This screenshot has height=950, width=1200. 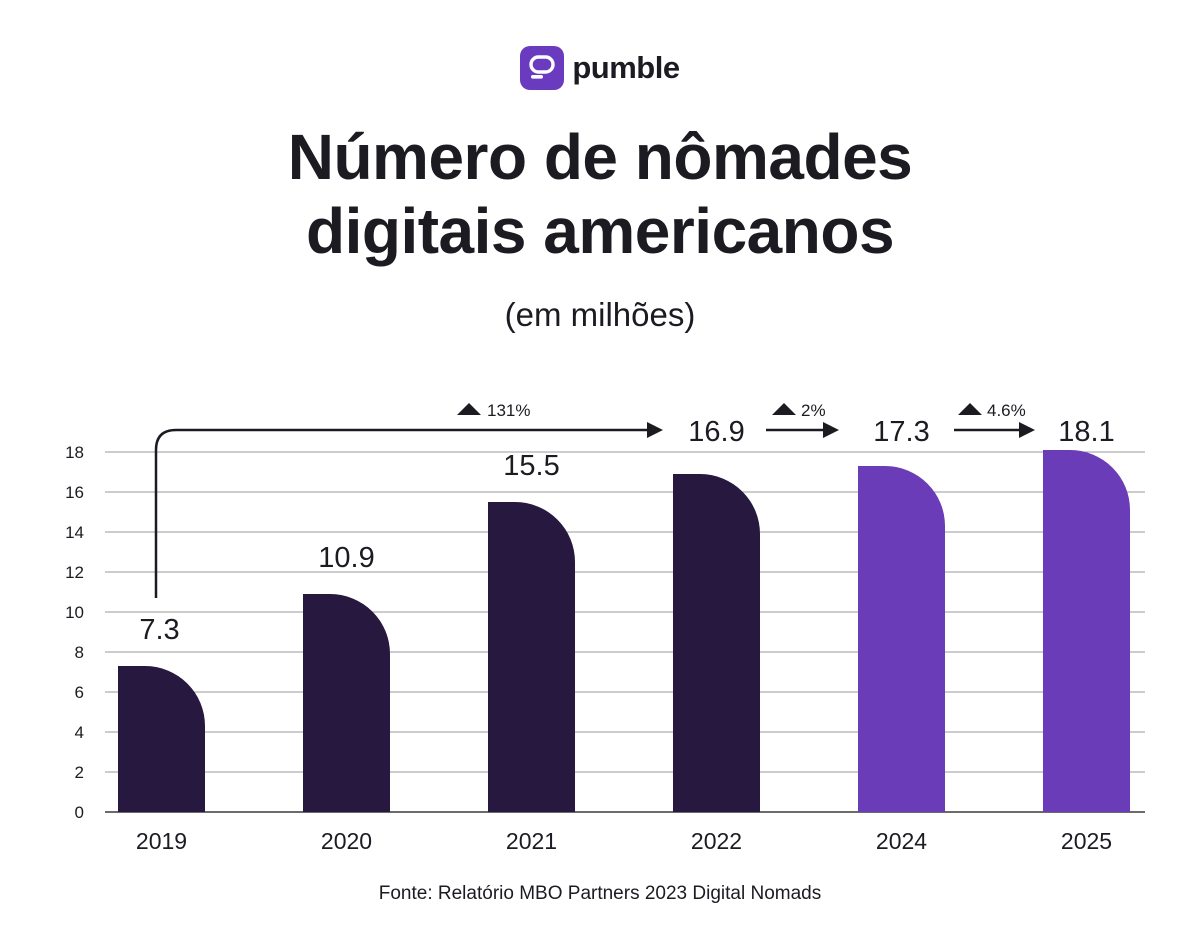 I want to click on y-tick-label: 18, so click(x=74, y=452).